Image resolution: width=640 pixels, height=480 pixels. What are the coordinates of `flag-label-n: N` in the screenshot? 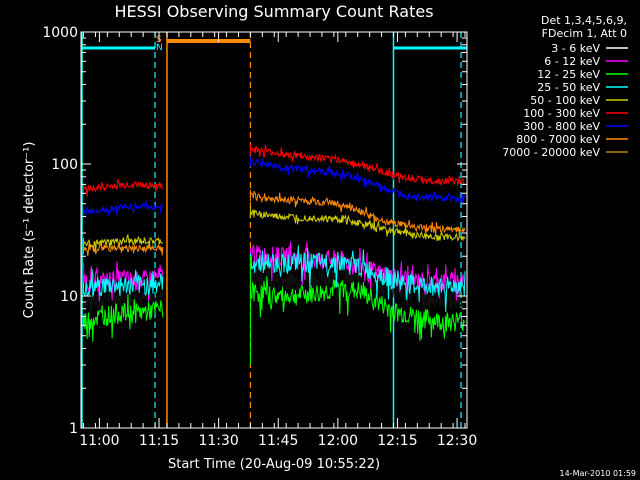 It's located at (159, 48).